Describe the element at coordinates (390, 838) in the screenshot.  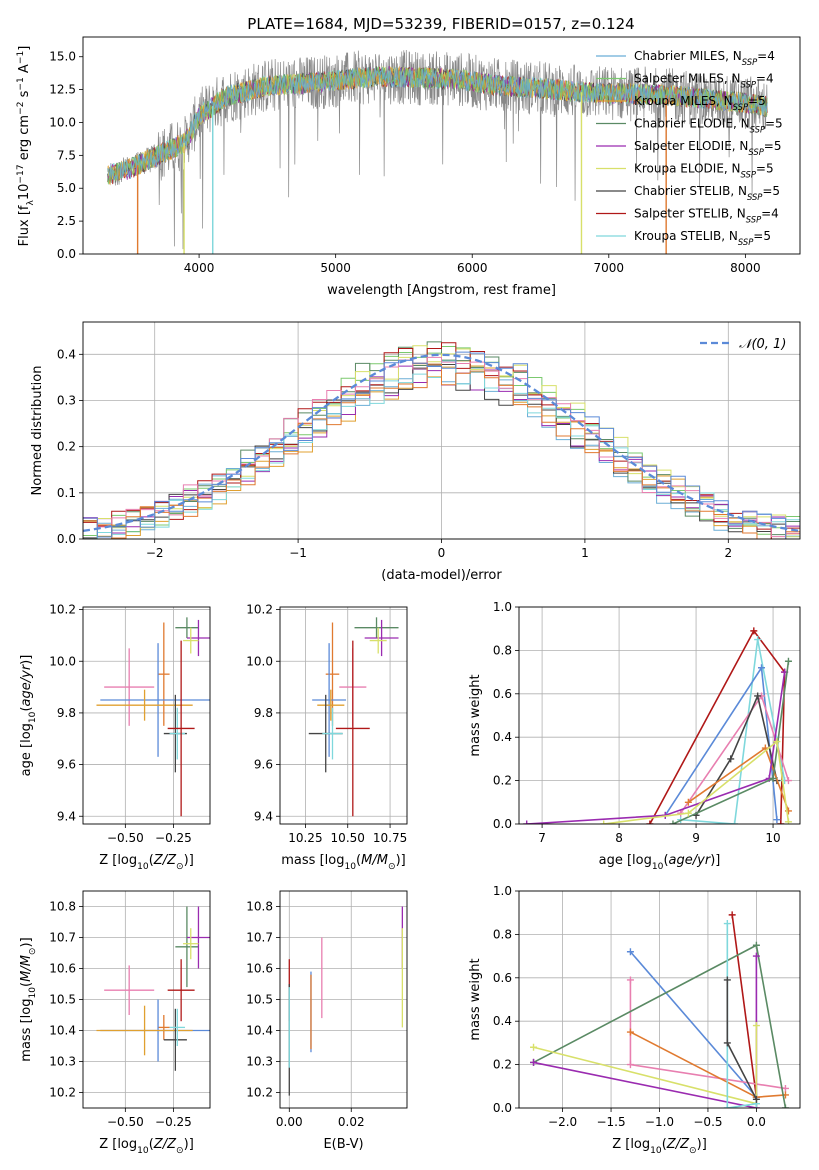
I see `x-tick-label: 10.75` at that location.